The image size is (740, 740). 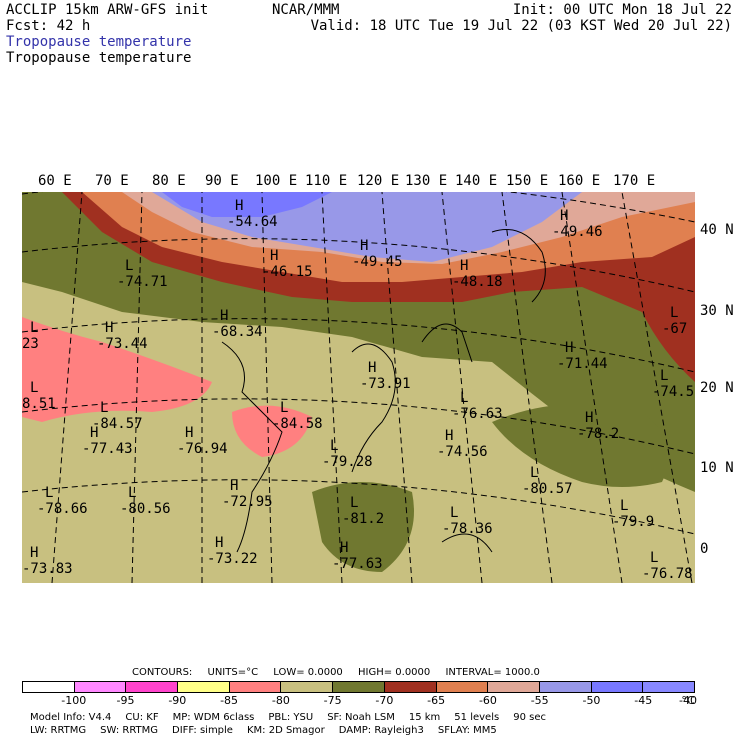 I want to click on color-scale-tick: -60, so click(x=487, y=700).